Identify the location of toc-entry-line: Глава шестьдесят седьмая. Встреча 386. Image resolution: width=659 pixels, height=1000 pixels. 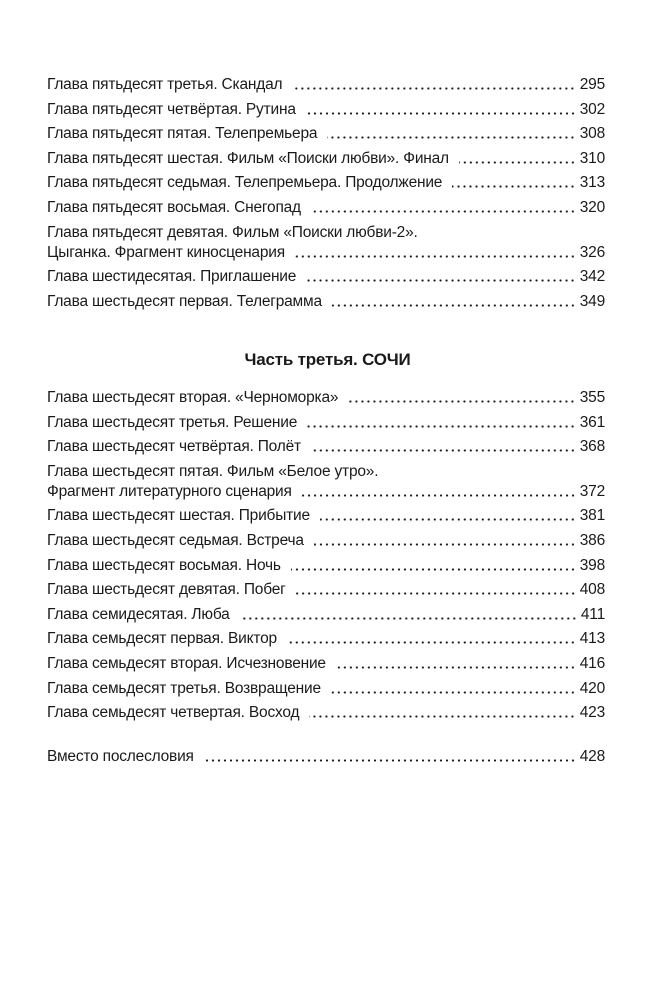
(326, 541).